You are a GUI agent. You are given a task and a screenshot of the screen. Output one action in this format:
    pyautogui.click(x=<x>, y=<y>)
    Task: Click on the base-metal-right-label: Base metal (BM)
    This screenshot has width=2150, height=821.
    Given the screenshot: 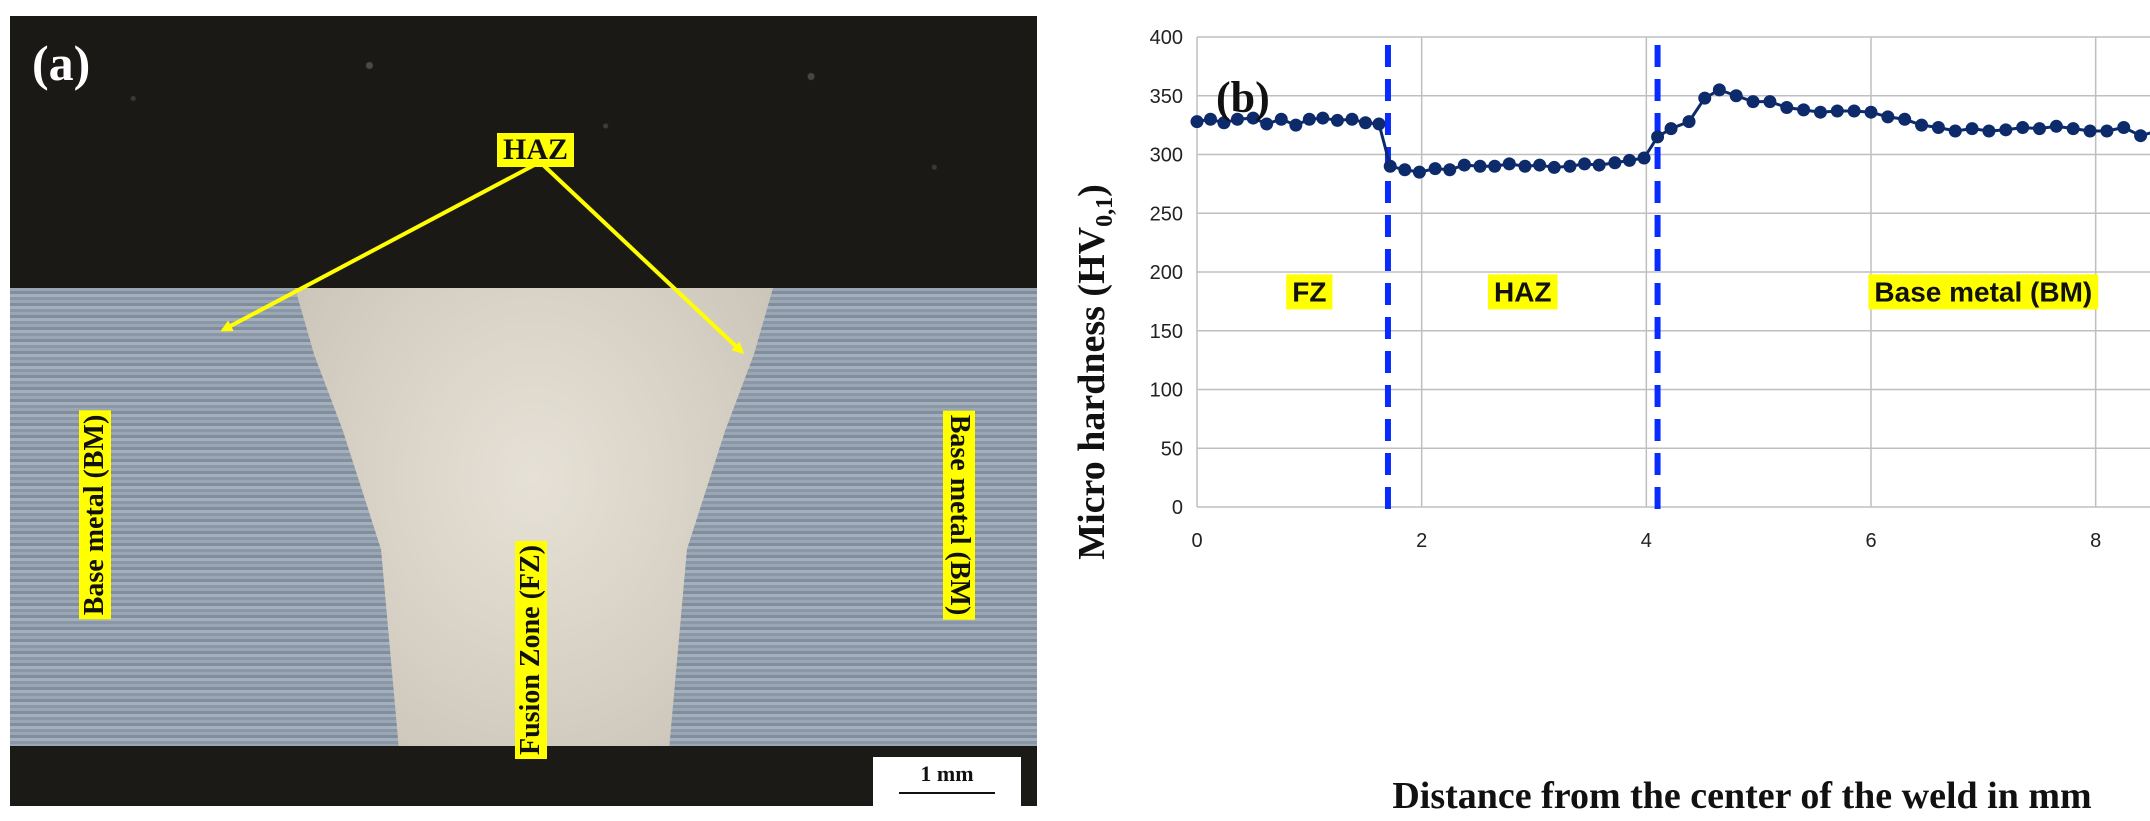 What is the action you would take?
    pyautogui.click(x=959, y=515)
    